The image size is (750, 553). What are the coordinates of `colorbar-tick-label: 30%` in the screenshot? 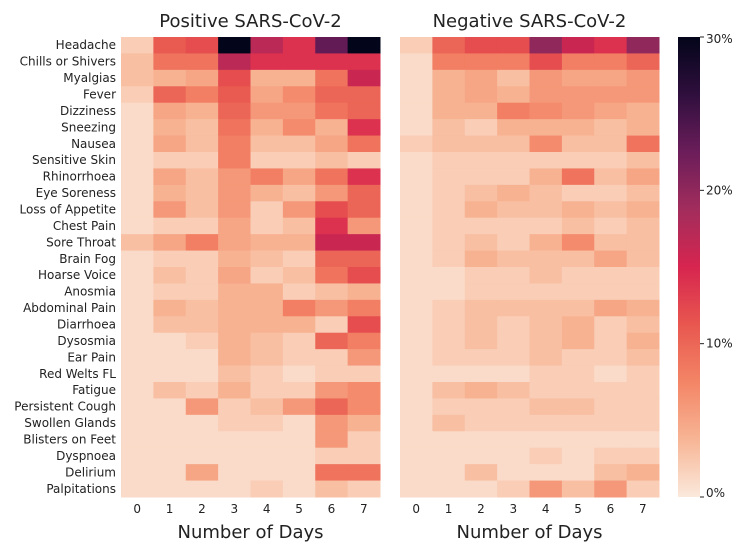 It's located at (719, 39).